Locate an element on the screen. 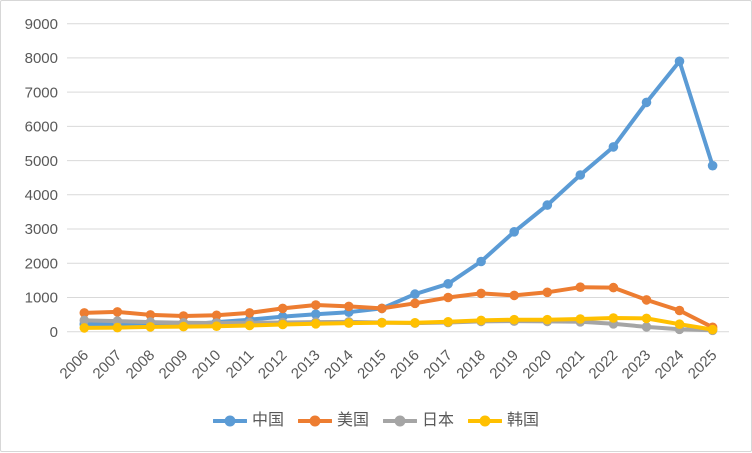 This screenshot has width=752, height=453. x-axis-tick-label: 2021 is located at coordinates (571, 365).